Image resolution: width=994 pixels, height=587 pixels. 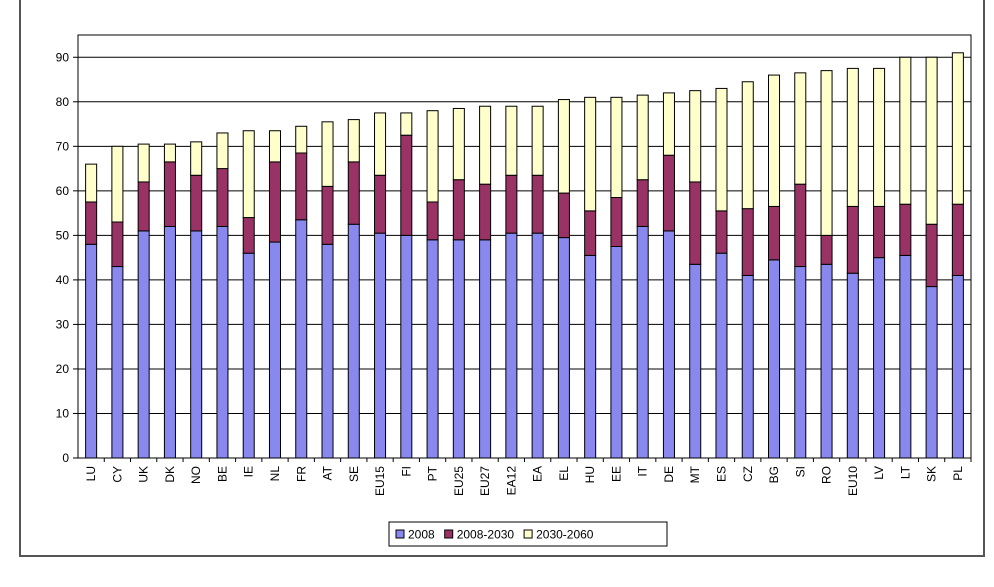 I want to click on x-tick-label: FR, so click(x=301, y=474).